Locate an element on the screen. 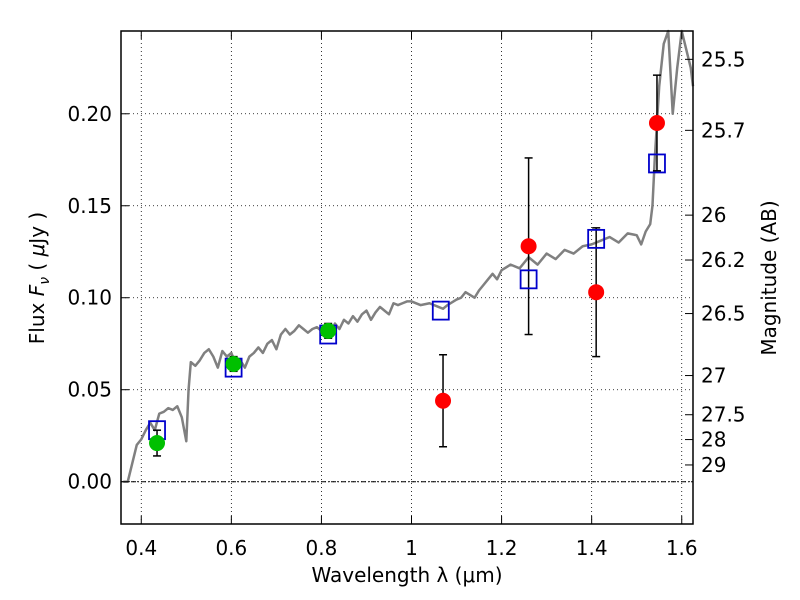 This screenshot has width=800, height=600. y-tick-label: 0.05 is located at coordinates (89, 390).